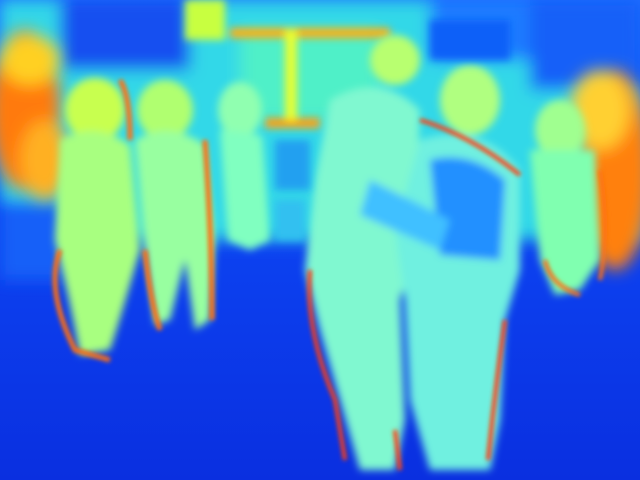 The image size is (640, 480). I want to click on hot-region-left, so click(35, 115).